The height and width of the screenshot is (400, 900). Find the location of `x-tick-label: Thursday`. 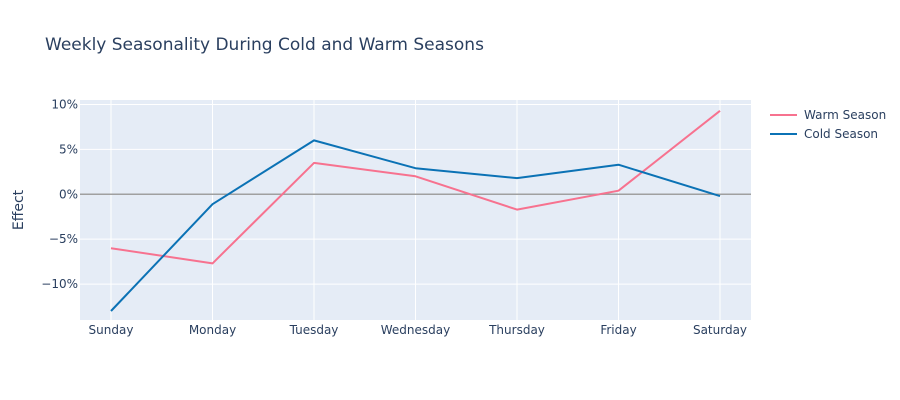

x-tick-label: Thursday is located at coordinates (516, 330).